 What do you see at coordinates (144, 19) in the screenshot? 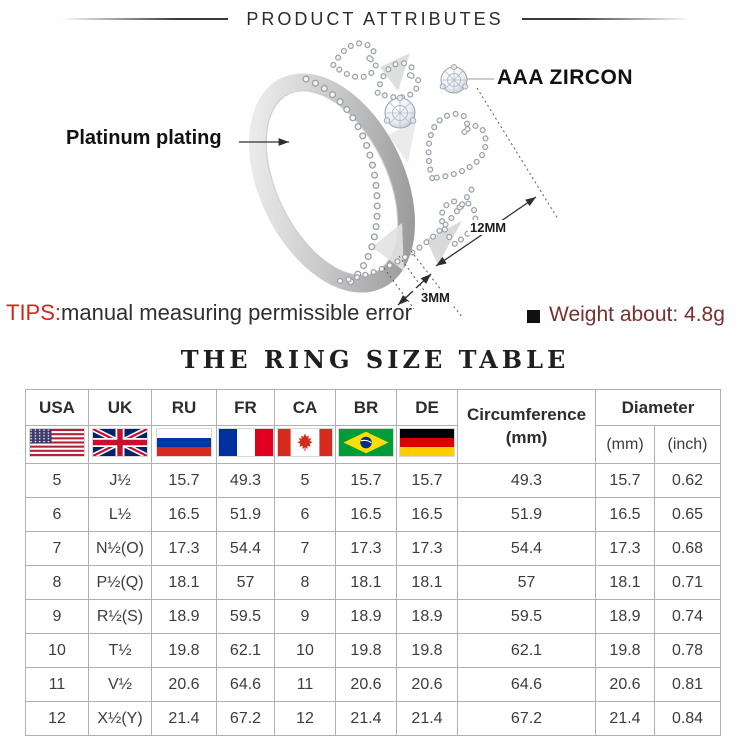
I see `decorative-line` at bounding box center [144, 19].